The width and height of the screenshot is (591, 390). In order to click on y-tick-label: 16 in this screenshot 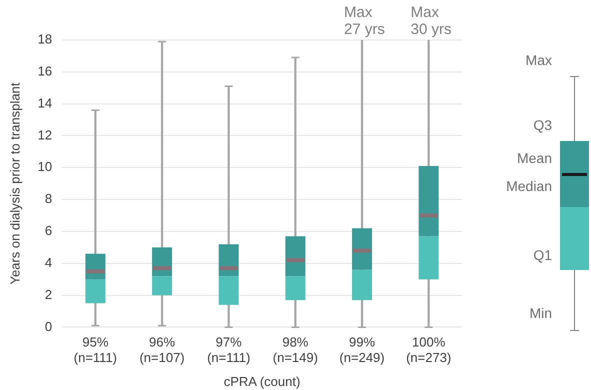, I will do `click(45, 70)`.